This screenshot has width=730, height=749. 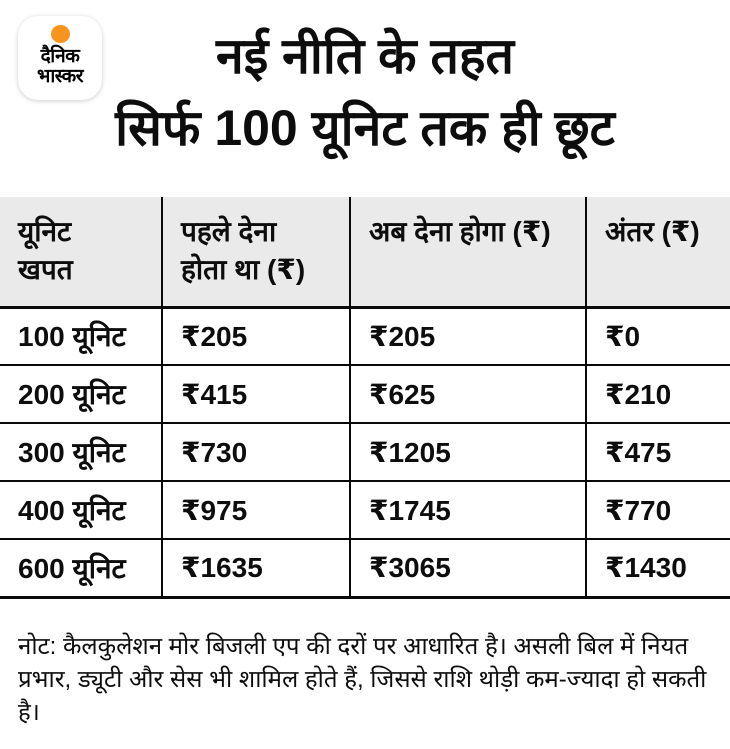 What do you see at coordinates (365, 56) in the screenshot?
I see `page-title-line1: नई नीति के तहत` at bounding box center [365, 56].